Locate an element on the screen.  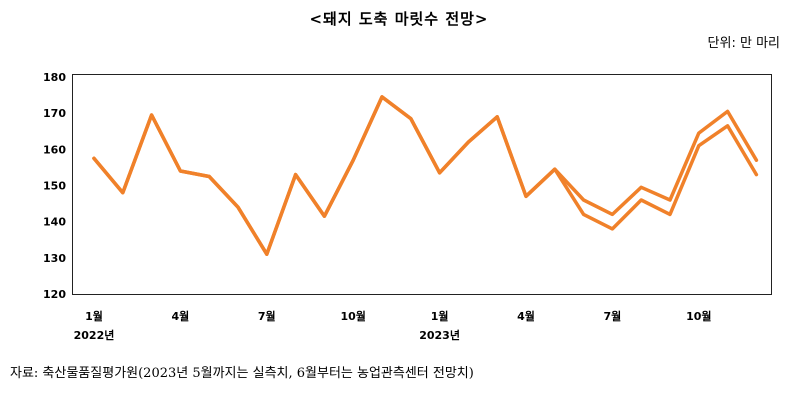
y-tick-label: 140 is located at coordinates (54, 222).